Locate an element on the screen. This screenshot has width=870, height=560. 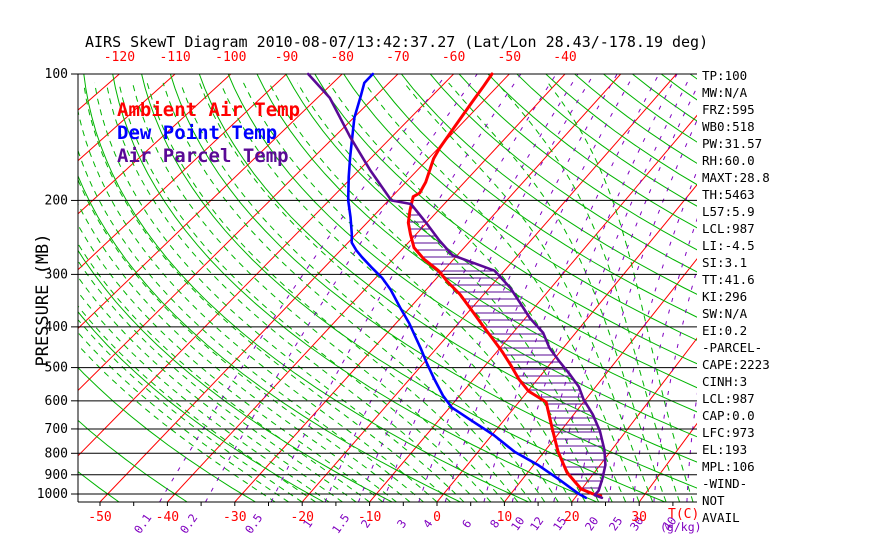
top-temp-tick-label: -60 is located at coordinates (453, 57).